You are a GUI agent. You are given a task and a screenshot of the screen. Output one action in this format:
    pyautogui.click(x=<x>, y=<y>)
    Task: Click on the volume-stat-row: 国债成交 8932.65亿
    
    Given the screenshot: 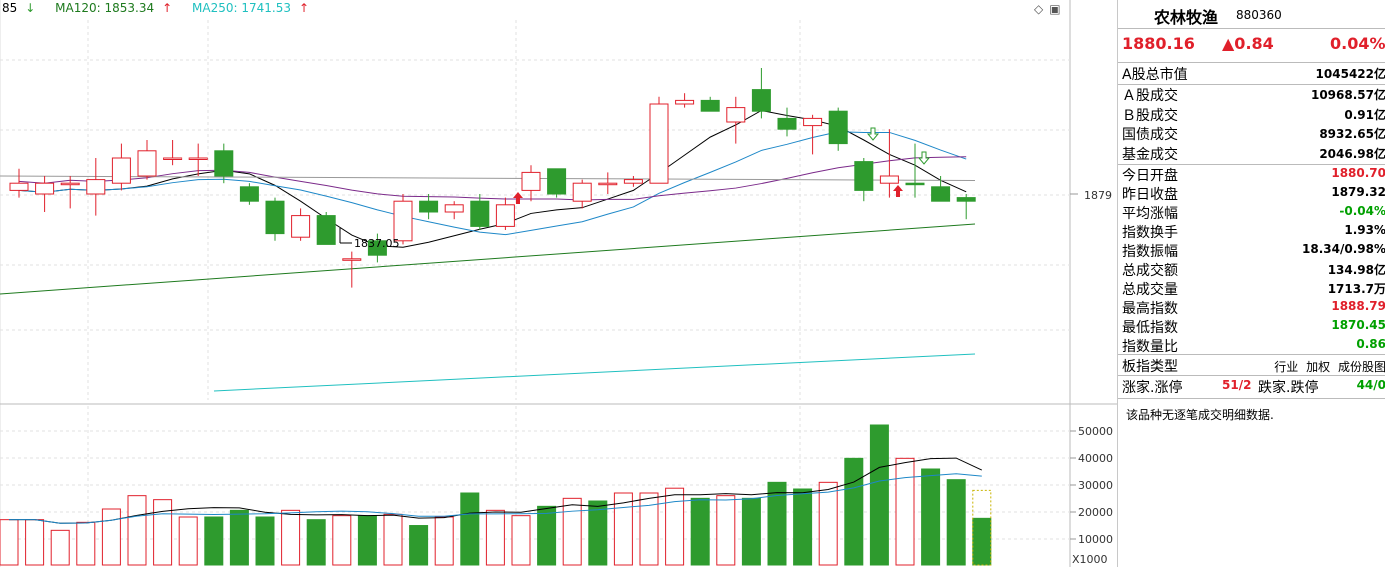 What is the action you would take?
    pyautogui.click(x=1251, y=133)
    